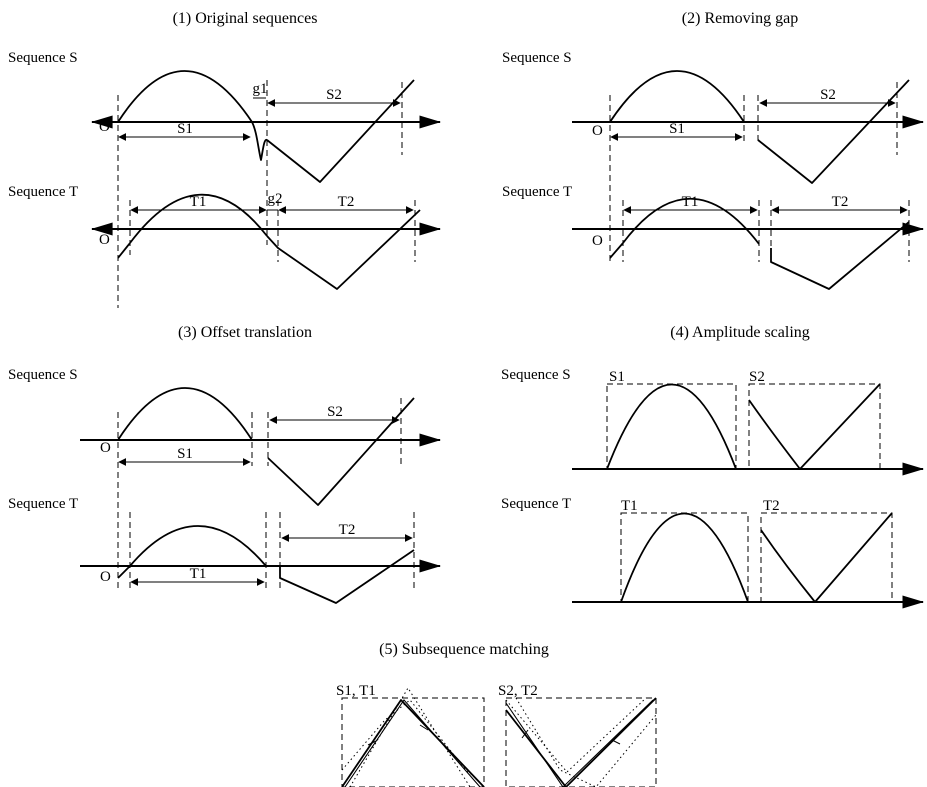  What do you see at coordinates (464, 649) in the screenshot?
I see `panel-5-title: (5) Subsequence matching` at bounding box center [464, 649].